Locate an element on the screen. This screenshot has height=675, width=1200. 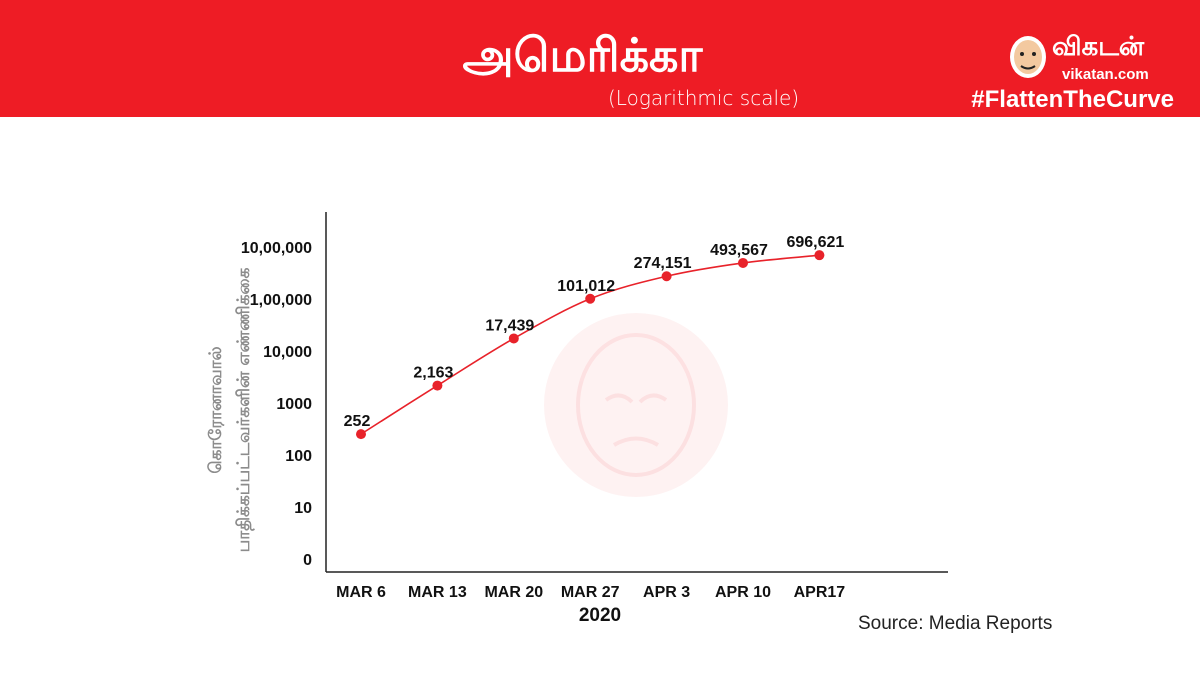
x-tick-label: MAR 6 is located at coordinates (361, 592).